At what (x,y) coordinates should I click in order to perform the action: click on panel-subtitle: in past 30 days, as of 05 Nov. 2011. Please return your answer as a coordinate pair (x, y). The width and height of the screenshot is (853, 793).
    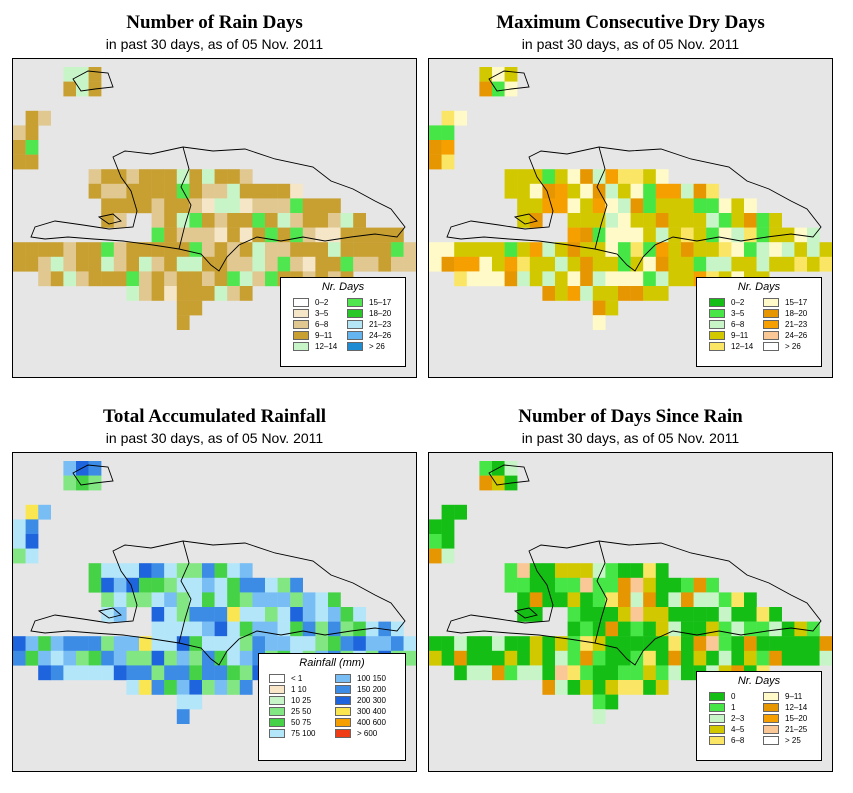
    Looking at the image, I should click on (630, 44).